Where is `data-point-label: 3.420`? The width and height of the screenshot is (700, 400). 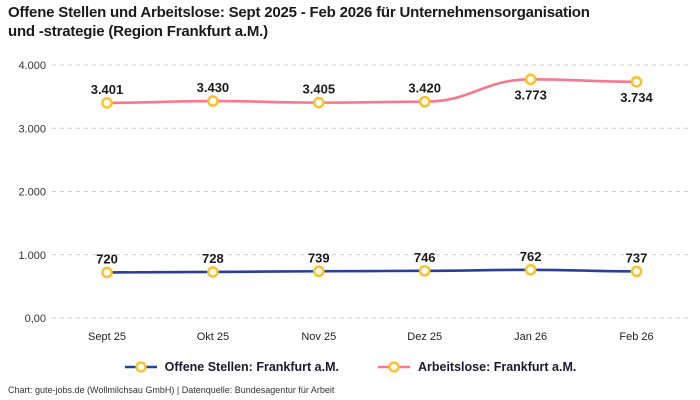 data-point-label: 3.420 is located at coordinates (424, 88).